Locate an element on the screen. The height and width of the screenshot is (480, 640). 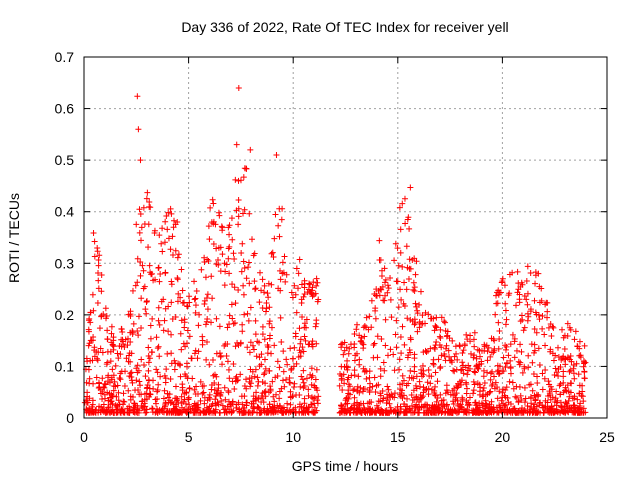
x-tick-label: 10 is located at coordinates (293, 437).